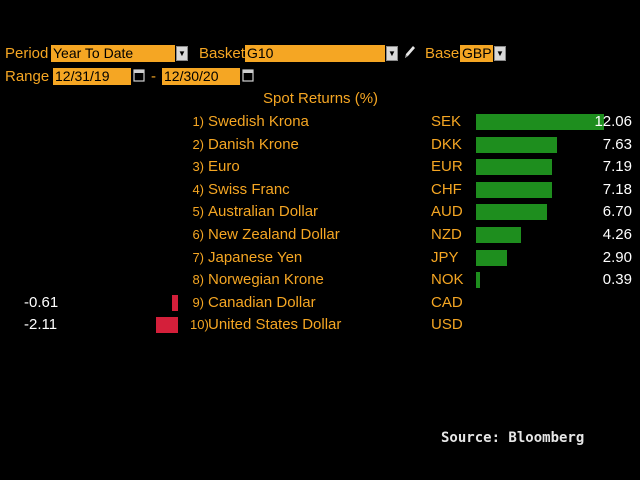  Describe the element at coordinates (617, 234) in the screenshot. I see `return-value: 4.26` at that location.